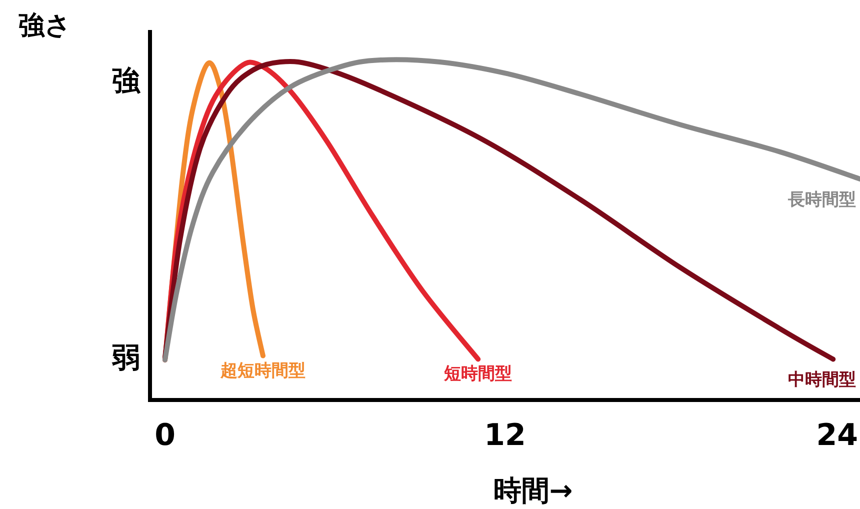 This screenshot has height=509, width=860. What do you see at coordinates (822, 380) in the screenshot?
I see `series-label: 中時間型` at bounding box center [822, 380].